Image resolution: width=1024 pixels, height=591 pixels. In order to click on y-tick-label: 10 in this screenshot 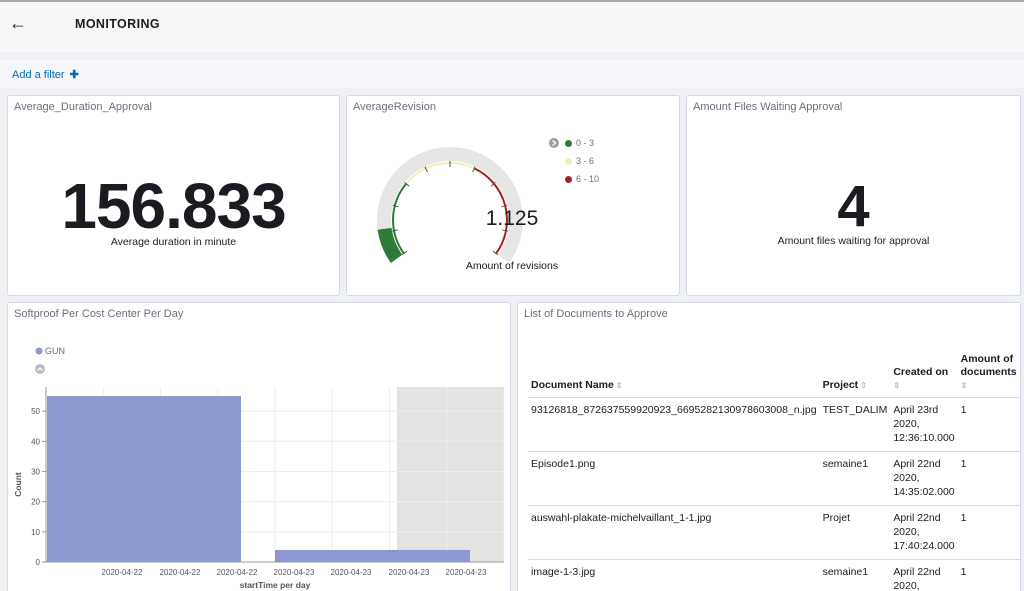, I will do `click(35, 532)`.